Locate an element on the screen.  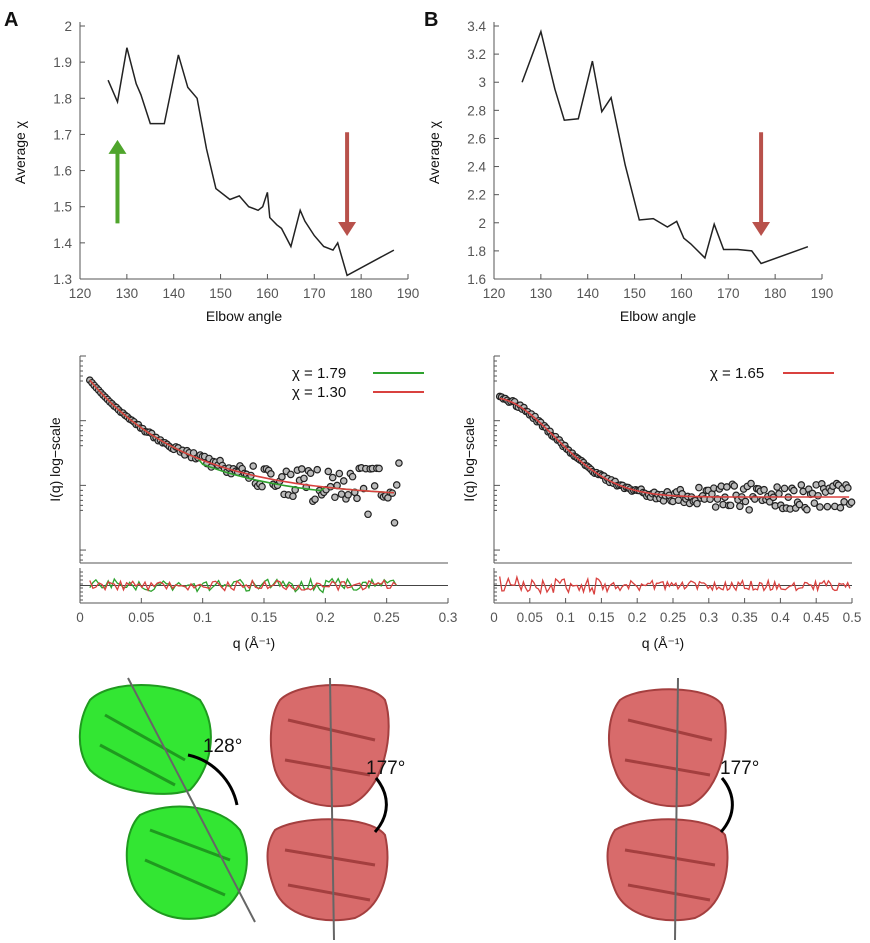
legend-a: χ = 1.79 χ = 1.30 is located at coordinates (358, 383).